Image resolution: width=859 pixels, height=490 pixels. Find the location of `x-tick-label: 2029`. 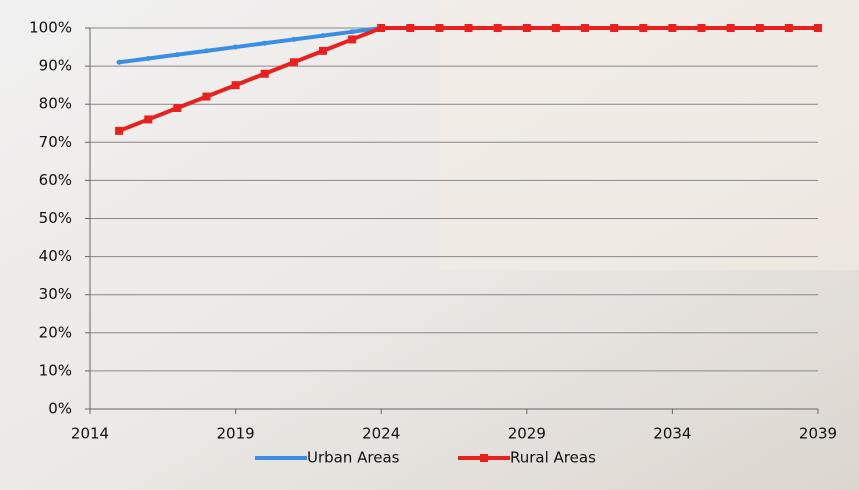

x-tick-label: 2029 is located at coordinates (527, 434).